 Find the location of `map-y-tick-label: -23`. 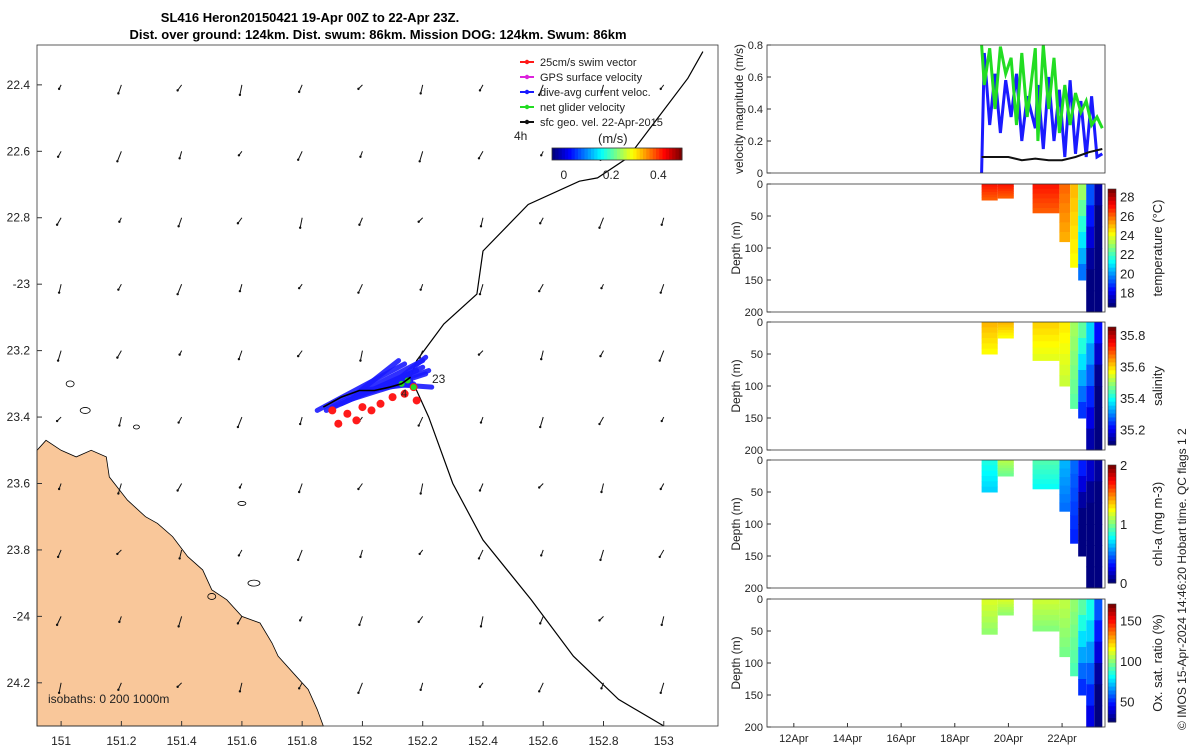

map-y-tick-label: -23 is located at coordinates (22, 284).